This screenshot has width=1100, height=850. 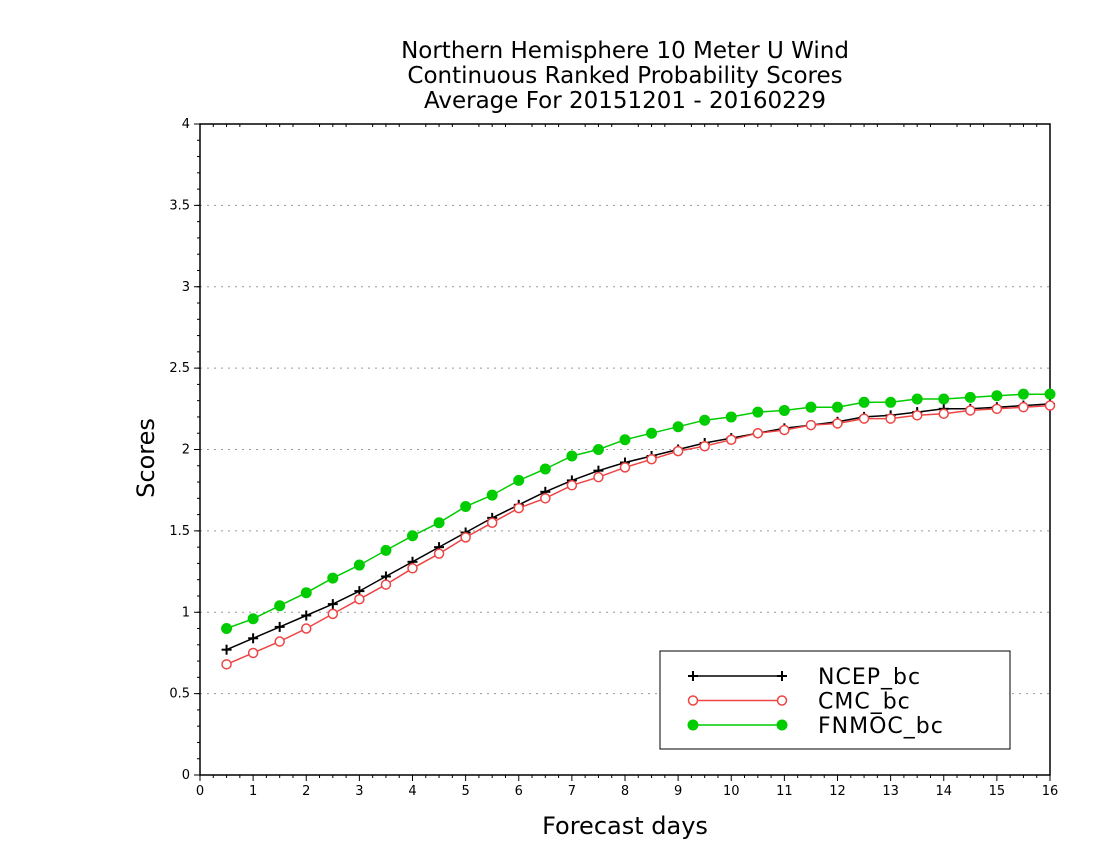 I want to click on x-axis-label: Forecast days, so click(x=625, y=826).